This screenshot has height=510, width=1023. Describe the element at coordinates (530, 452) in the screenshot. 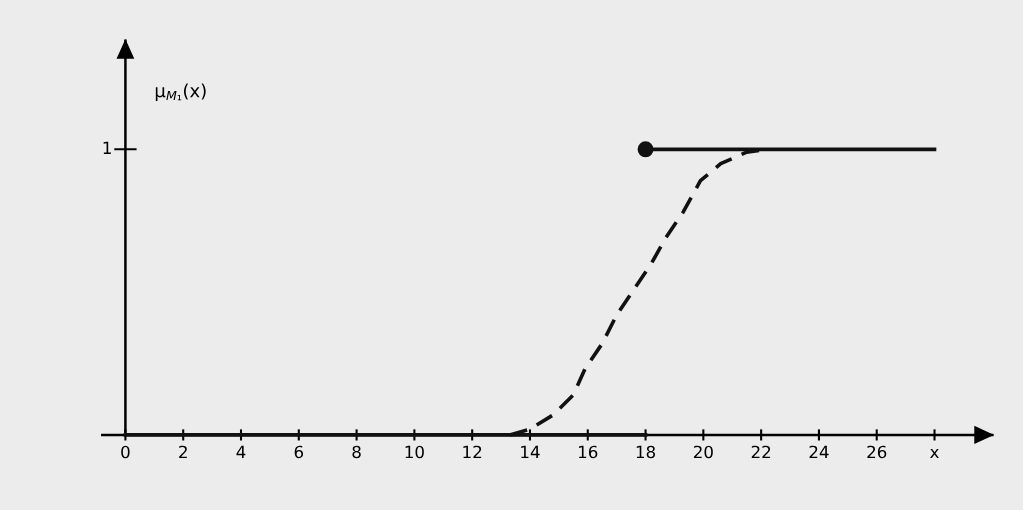

I see `x-tick-label: 14` at that location.